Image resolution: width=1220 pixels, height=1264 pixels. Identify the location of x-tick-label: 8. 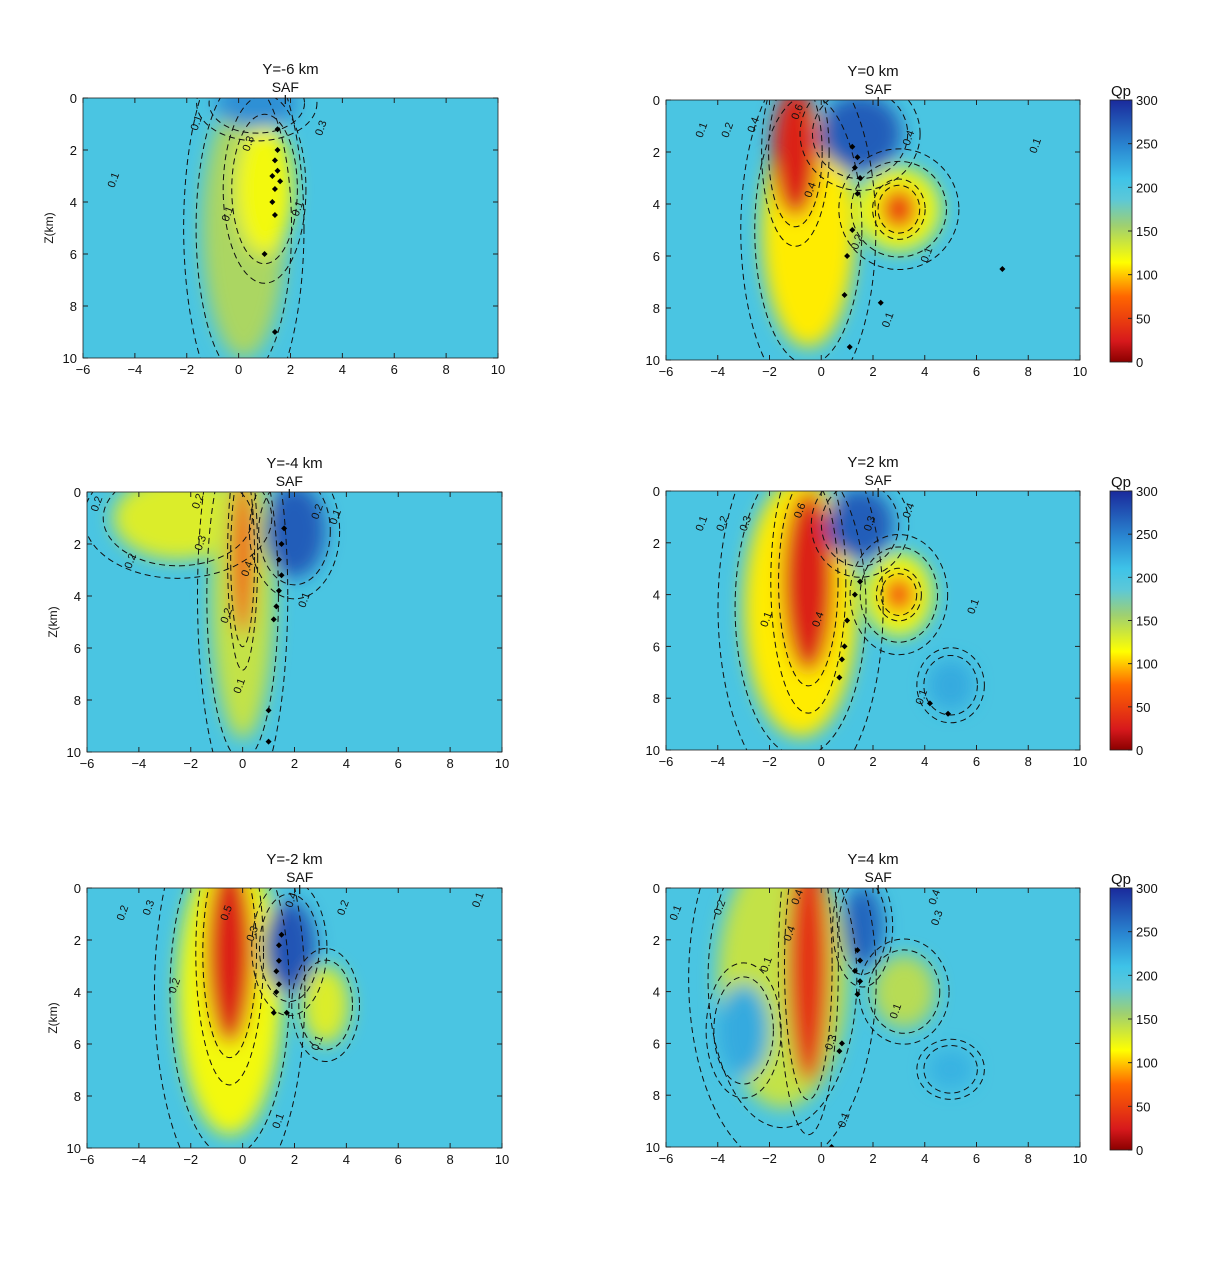
(446, 369).